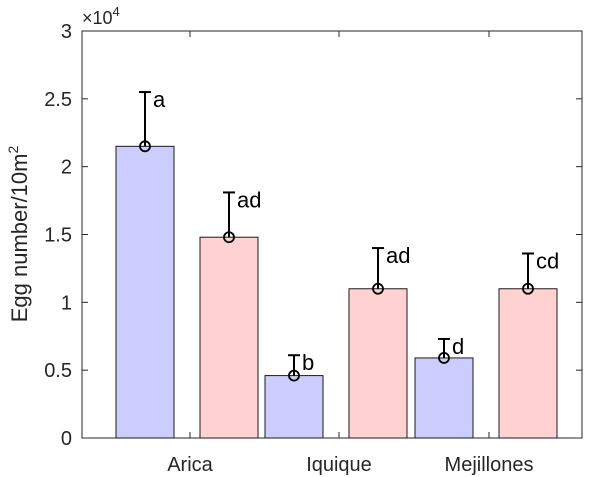 This screenshot has width=600, height=477. Describe the element at coordinates (66, 303) in the screenshot. I see `y-tick-label: 1` at that location.